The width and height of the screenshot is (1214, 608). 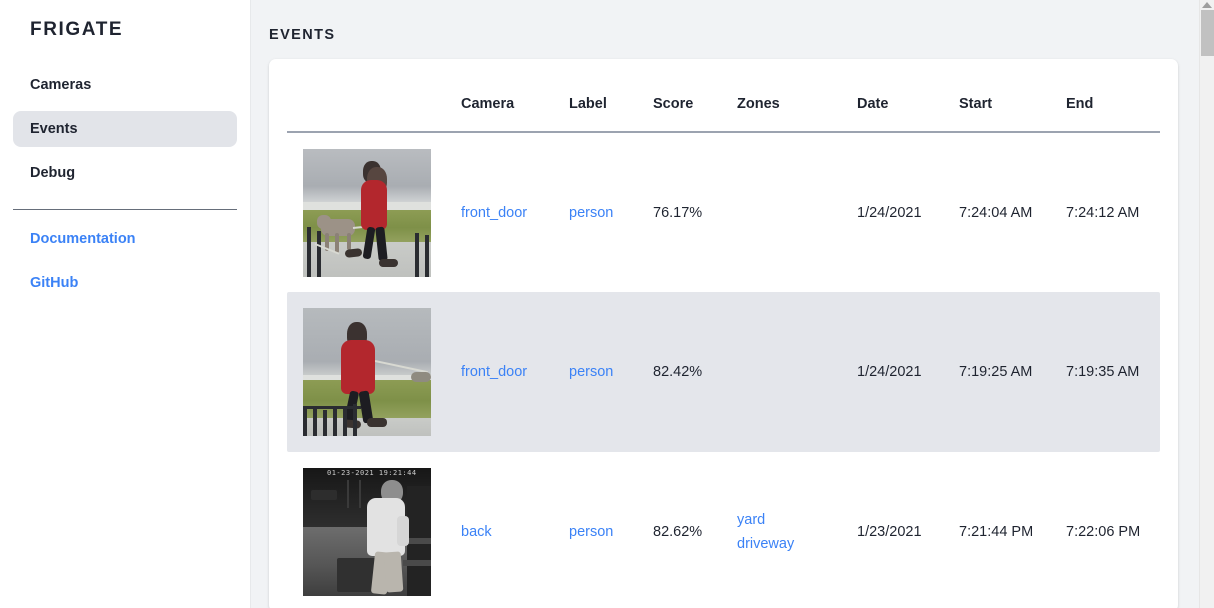 What do you see at coordinates (372, 473) in the screenshot?
I see `thumbnail-timestamp-overlay: 01-23-2021 19:21:44` at bounding box center [372, 473].